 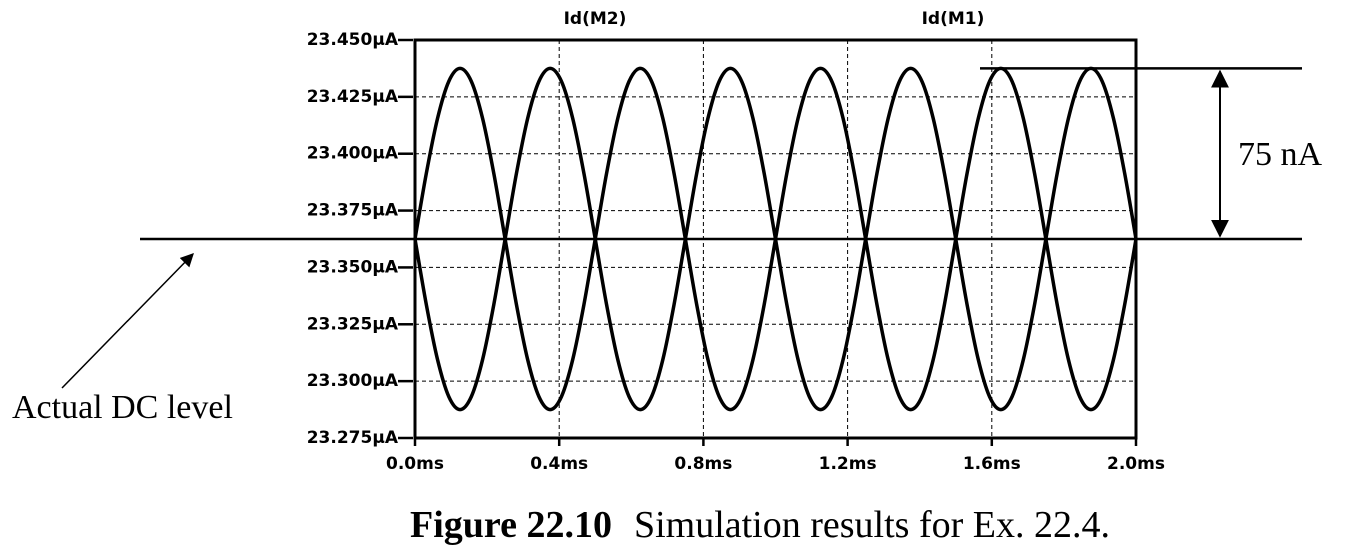 I want to click on caption-text: Simulation results for Ex. 22.4., so click(x=872, y=525).